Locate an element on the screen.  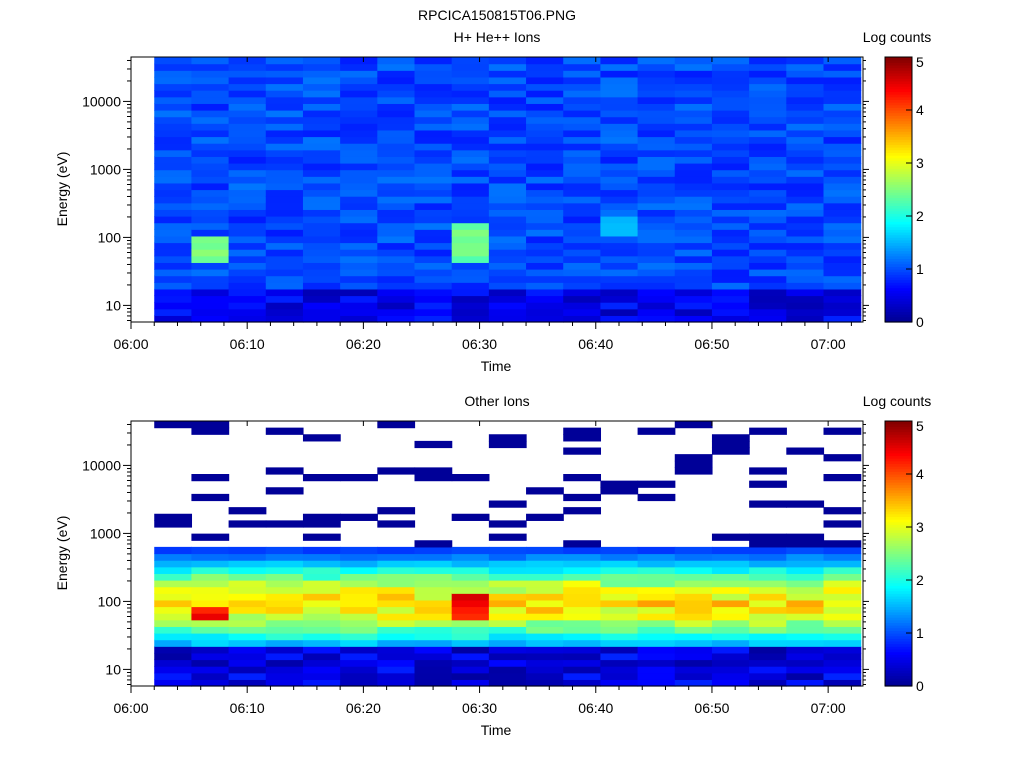
colorbar-tick-label: 3 is located at coordinates (920, 527).